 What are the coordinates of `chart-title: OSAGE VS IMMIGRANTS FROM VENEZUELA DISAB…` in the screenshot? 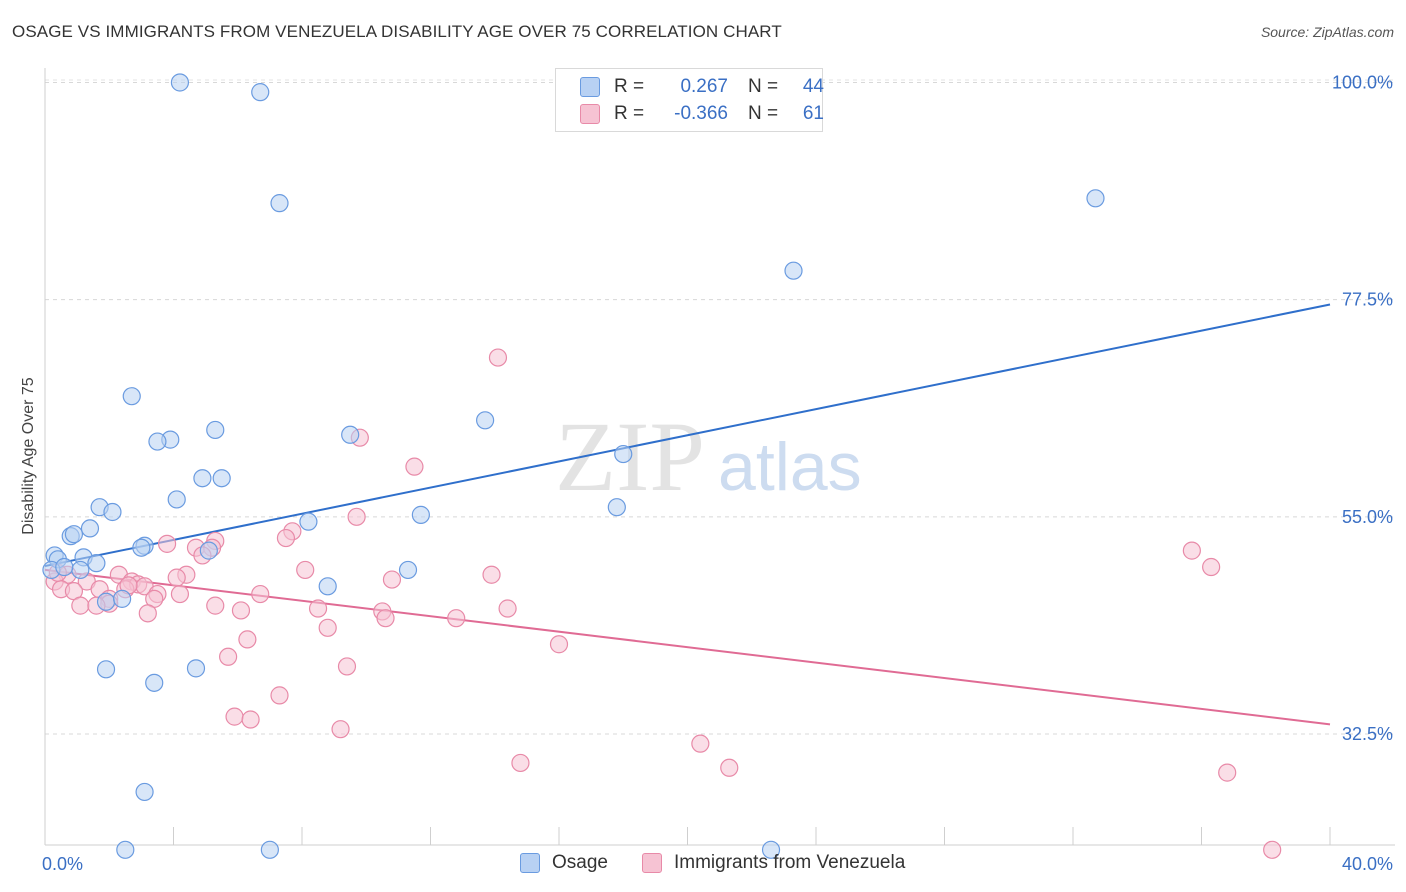 It's located at (397, 31).